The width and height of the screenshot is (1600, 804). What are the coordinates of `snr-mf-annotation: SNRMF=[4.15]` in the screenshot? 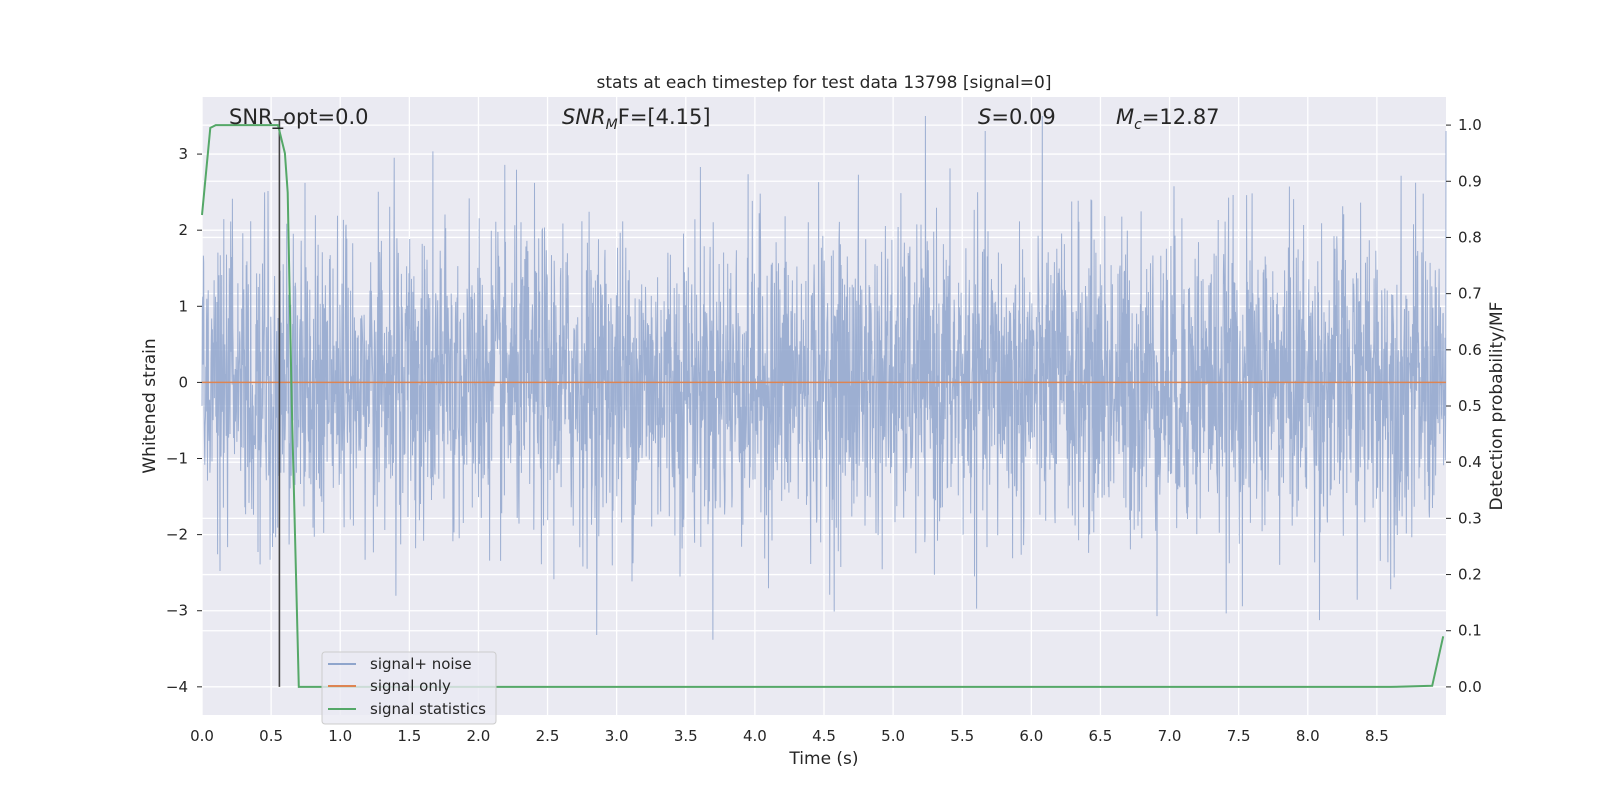 It's located at (636, 119).